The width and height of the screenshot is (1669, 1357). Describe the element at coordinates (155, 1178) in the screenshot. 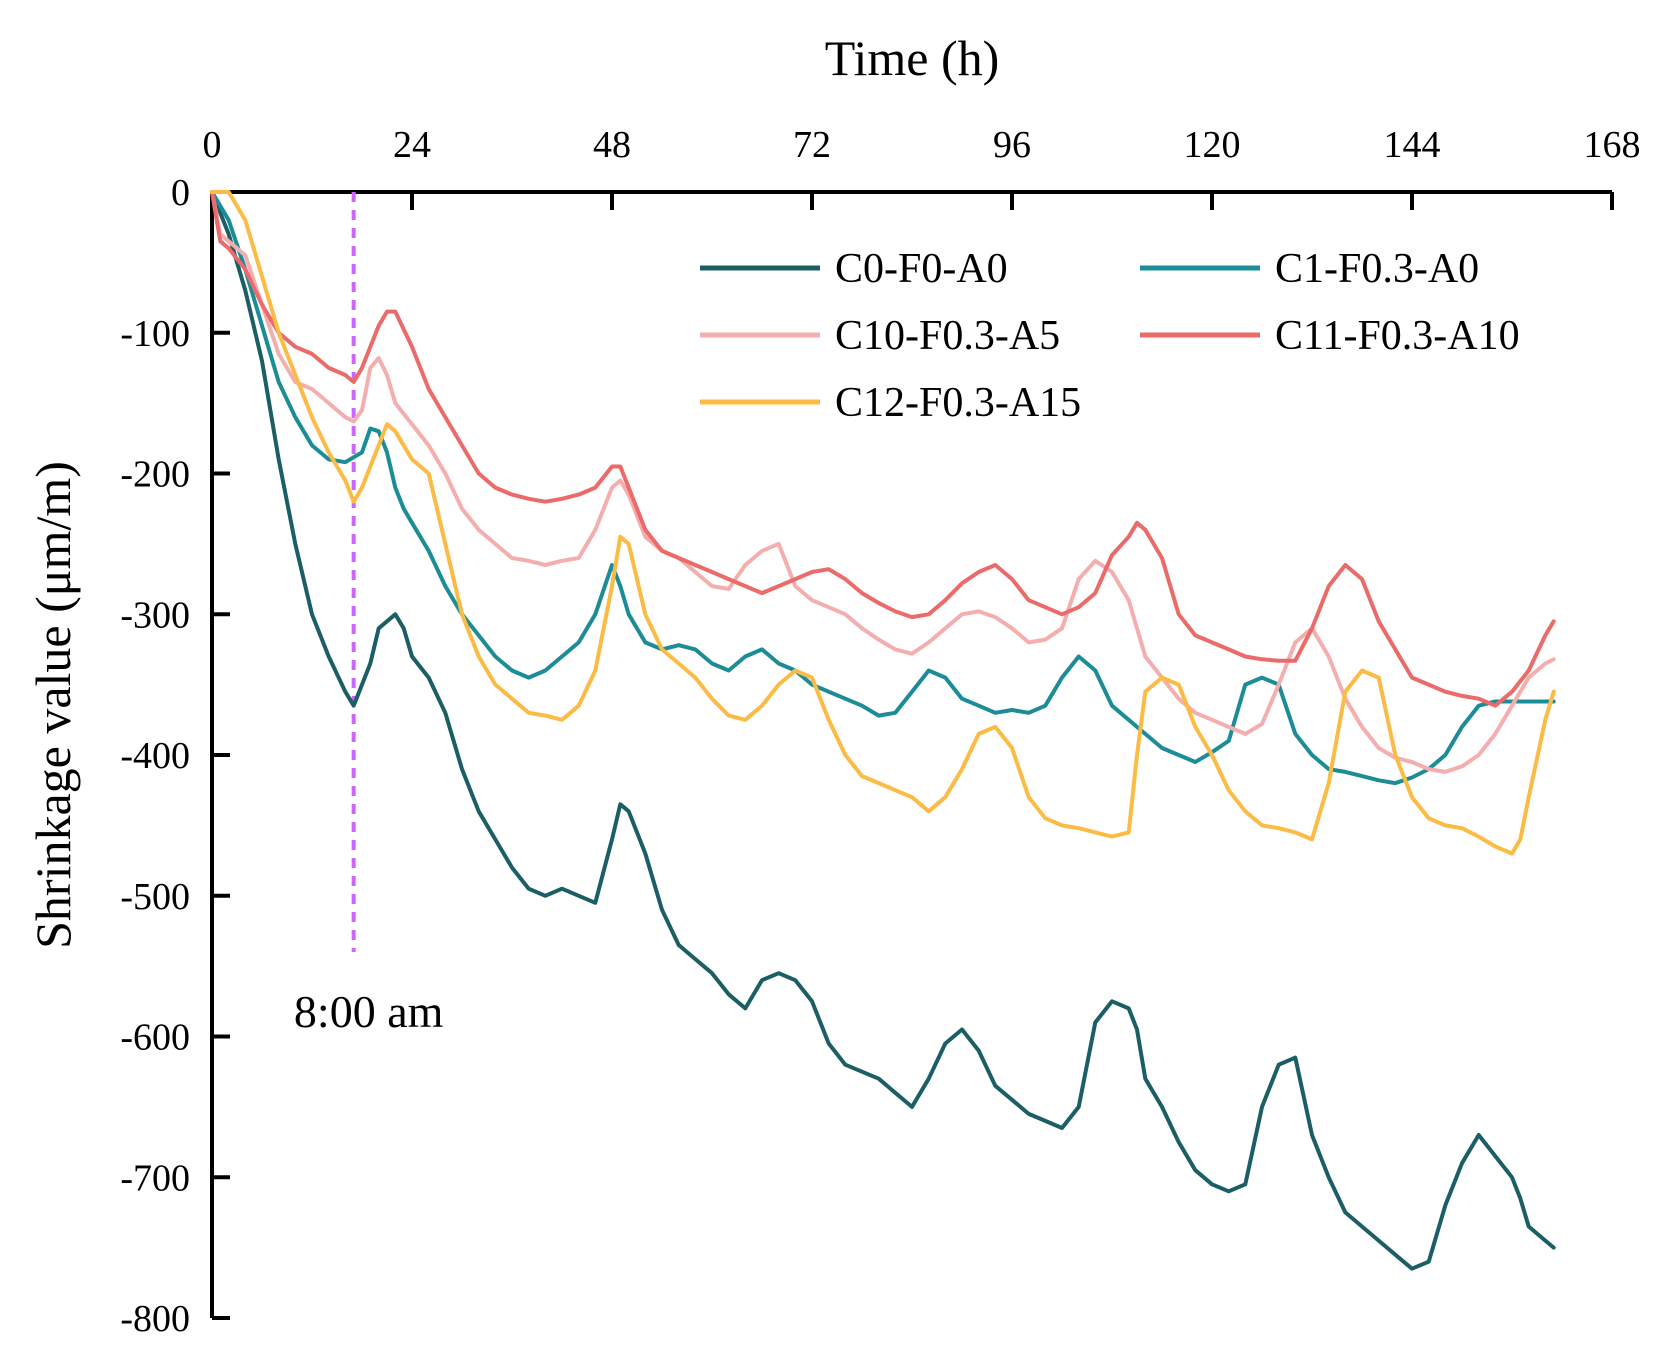

I see `y-tick-label: -700` at that location.